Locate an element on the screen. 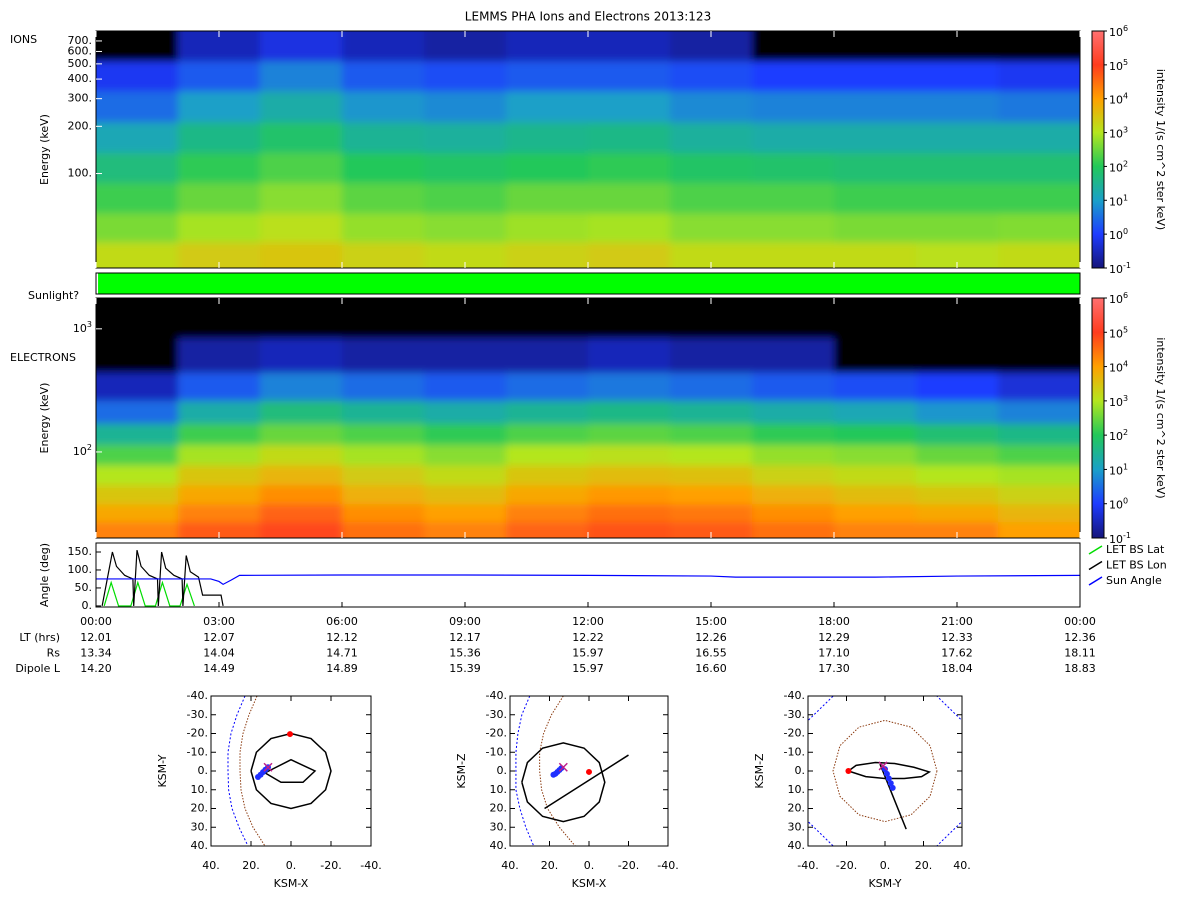 This screenshot has height=900, width=1200. colorbar-tick-label: 10⁶ is located at coordinates (1118, 32).